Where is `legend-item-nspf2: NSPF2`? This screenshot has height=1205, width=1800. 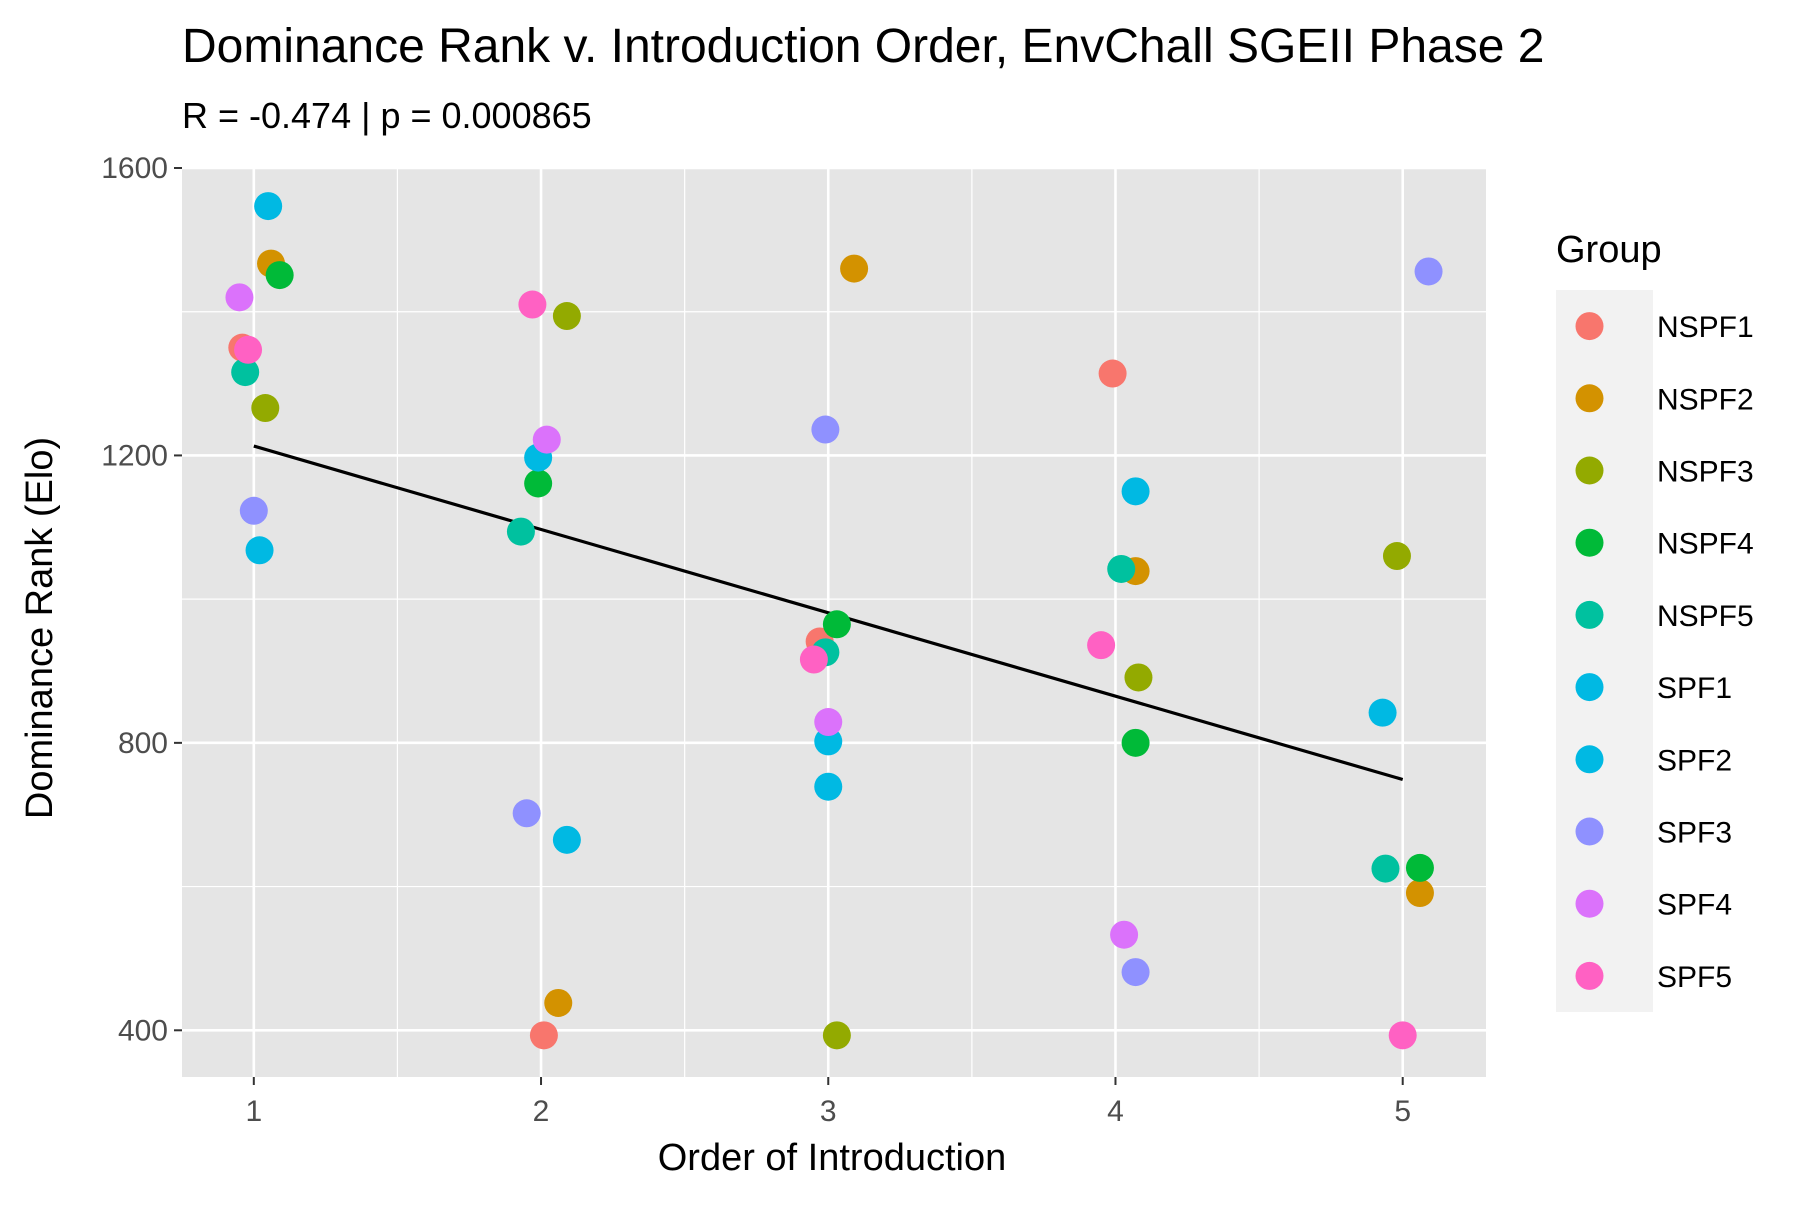
legend-item-nspf2: NSPF2 is located at coordinates (1664, 399).